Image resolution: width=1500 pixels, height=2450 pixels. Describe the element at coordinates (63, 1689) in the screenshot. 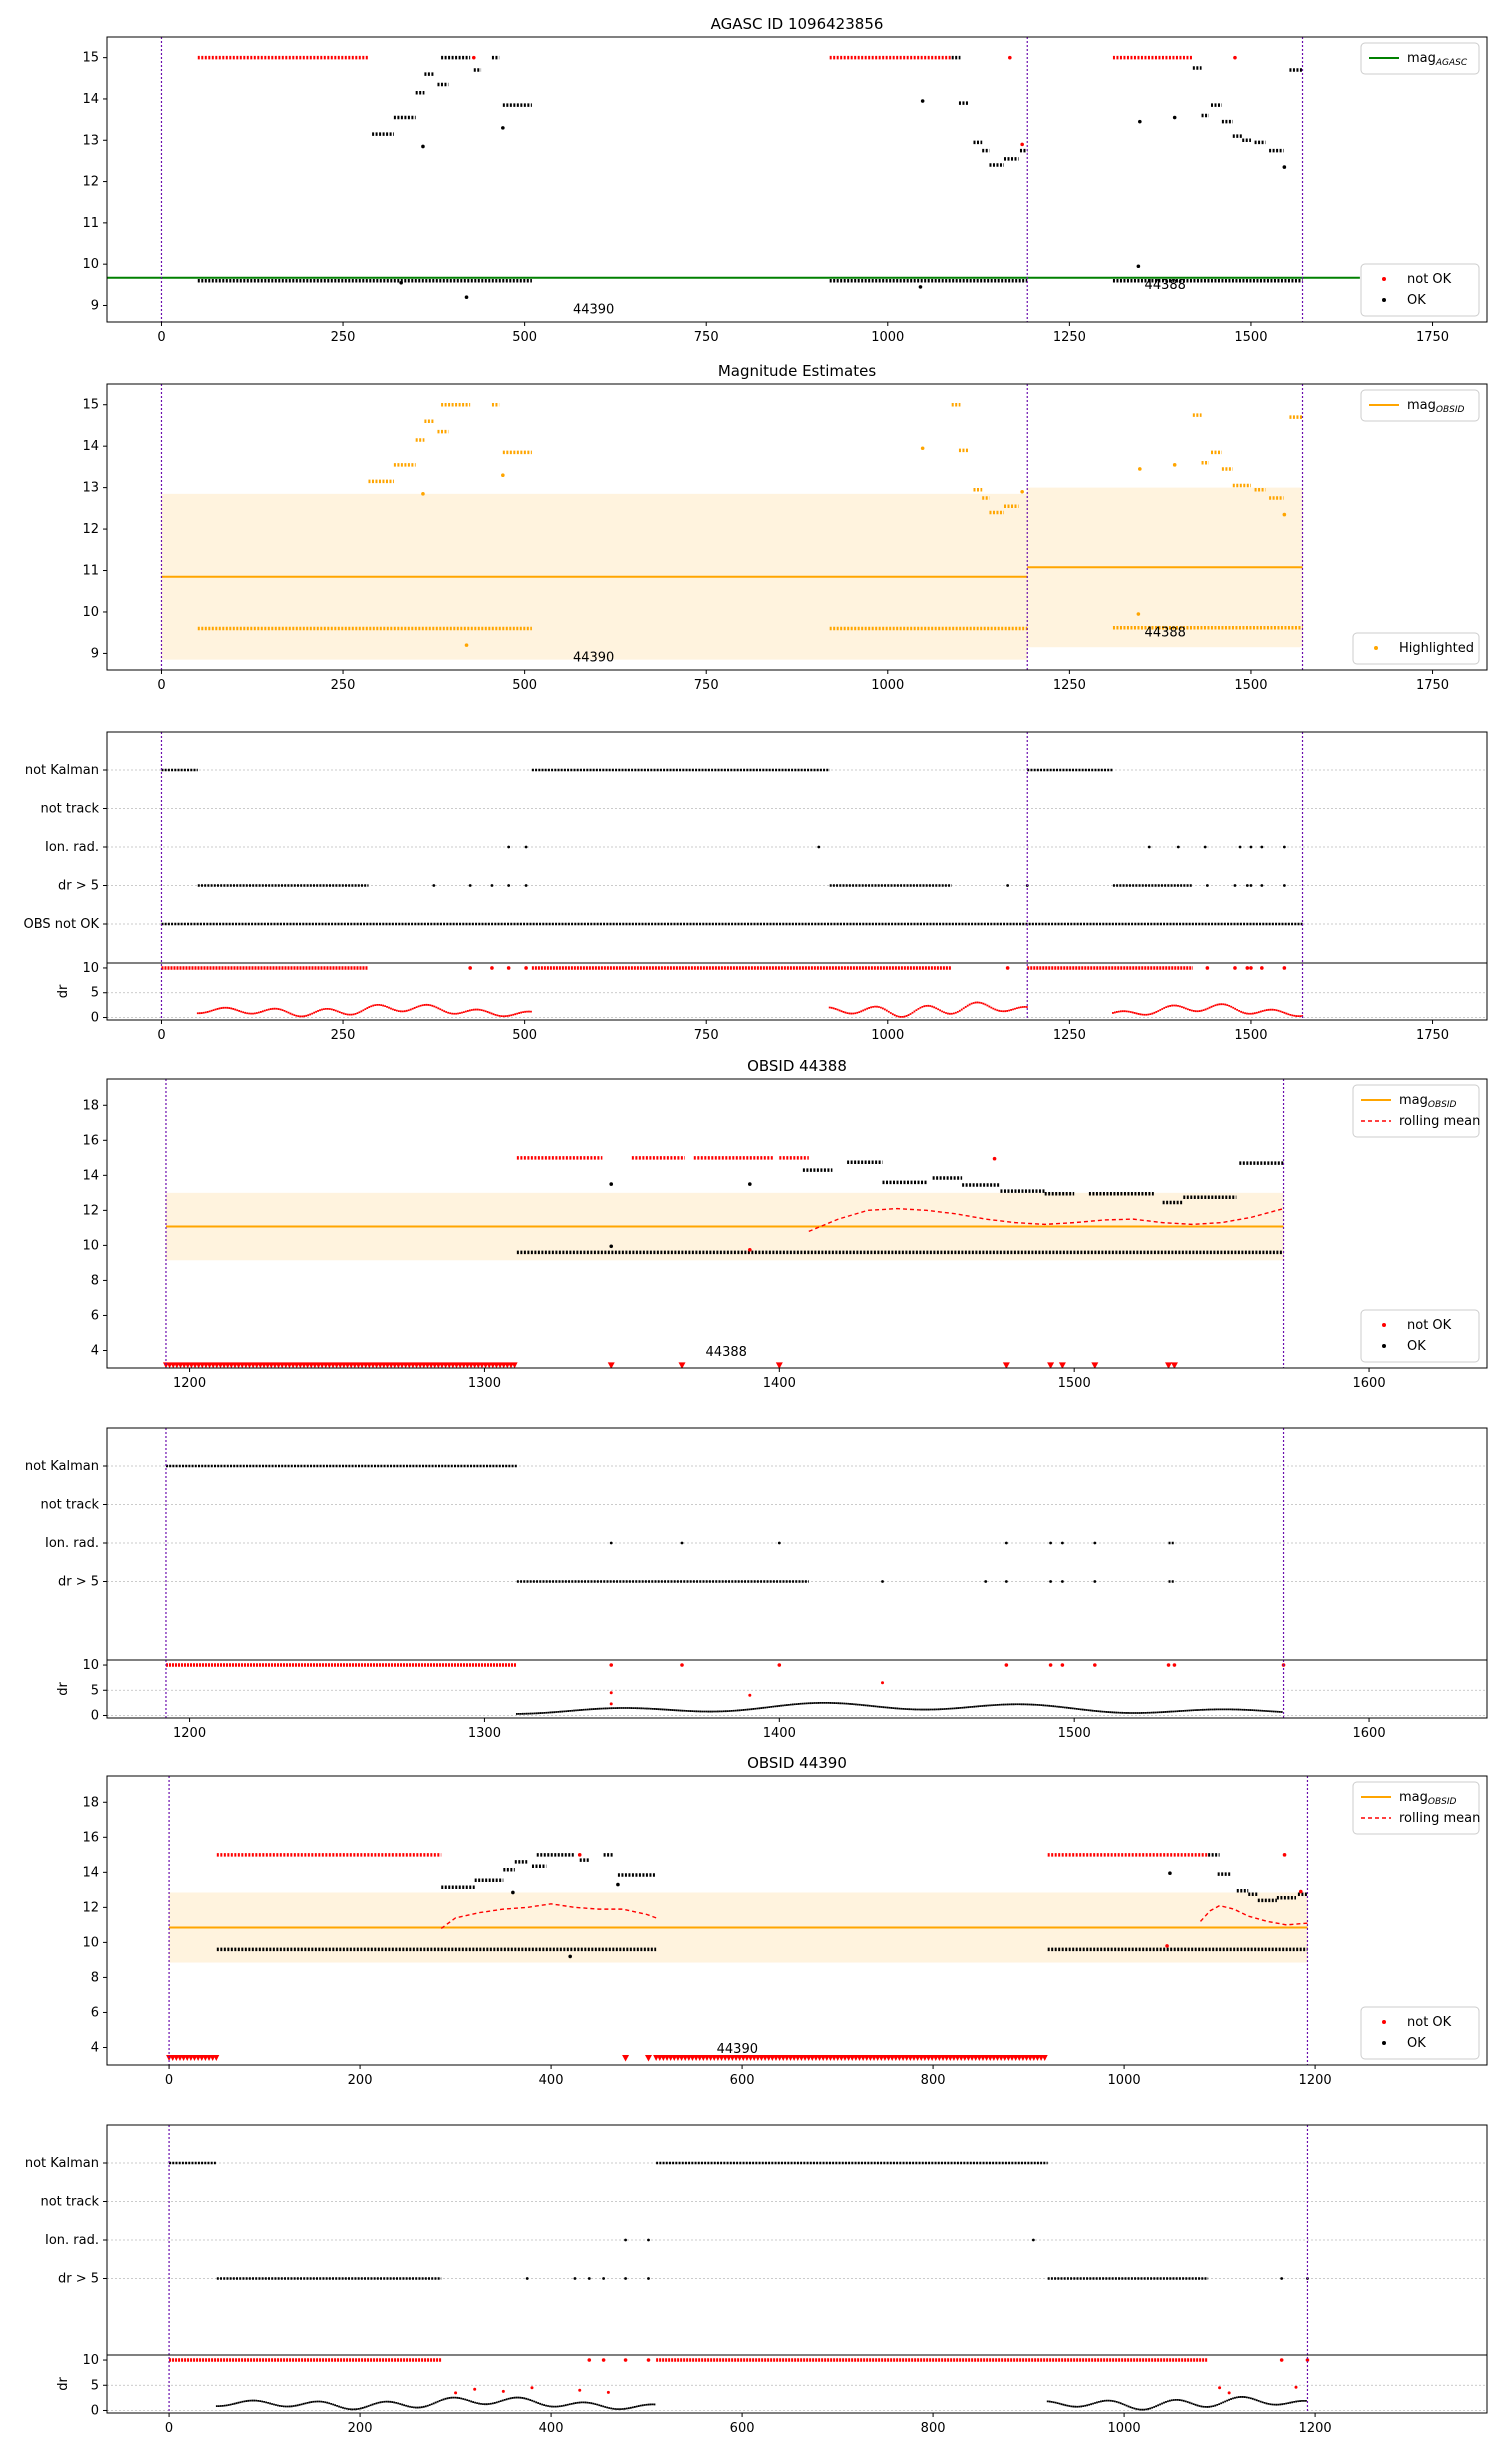

I see `dr-axis-label: dr` at that location.